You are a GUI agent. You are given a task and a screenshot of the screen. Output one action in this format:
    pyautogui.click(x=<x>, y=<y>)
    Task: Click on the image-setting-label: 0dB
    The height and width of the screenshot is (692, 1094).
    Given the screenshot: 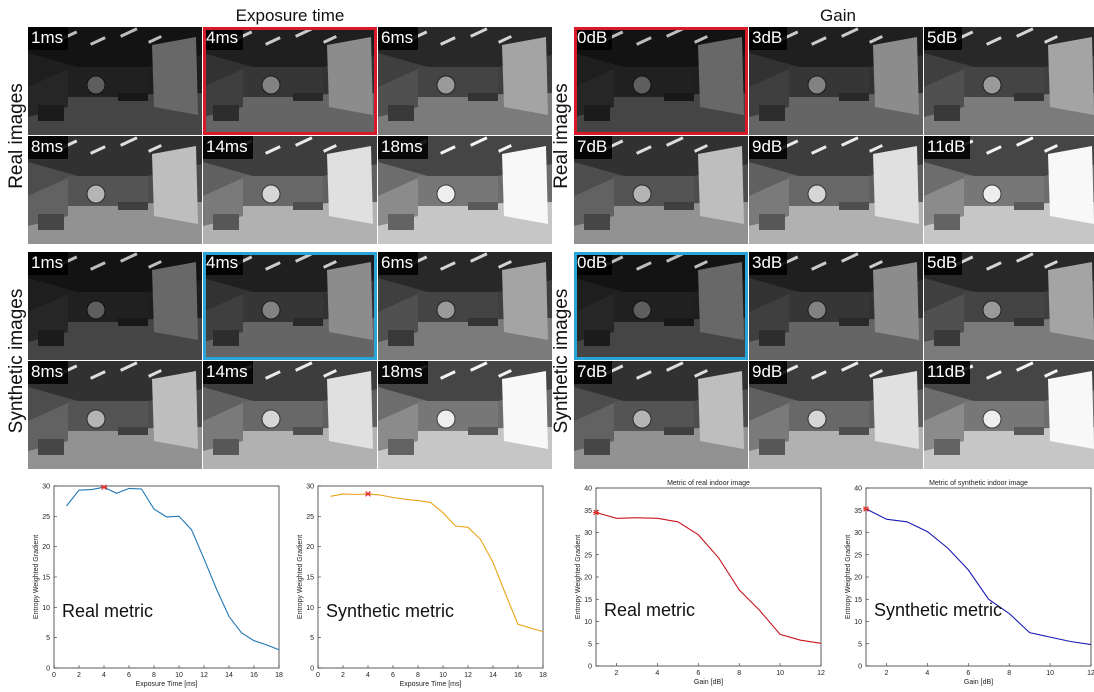 What is the action you would take?
    pyautogui.click(x=593, y=38)
    